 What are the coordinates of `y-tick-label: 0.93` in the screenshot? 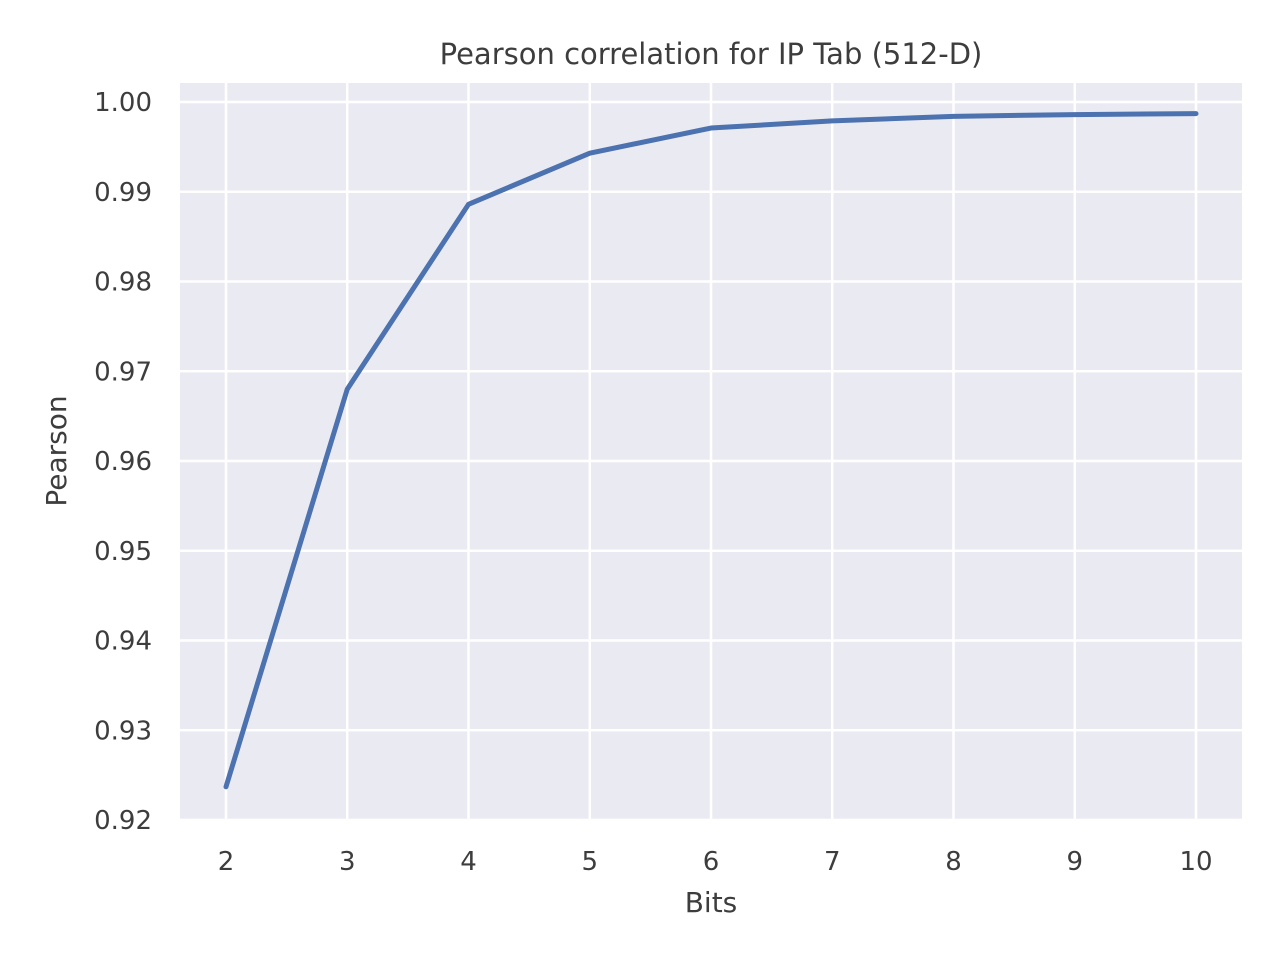 It's located at (123, 731).